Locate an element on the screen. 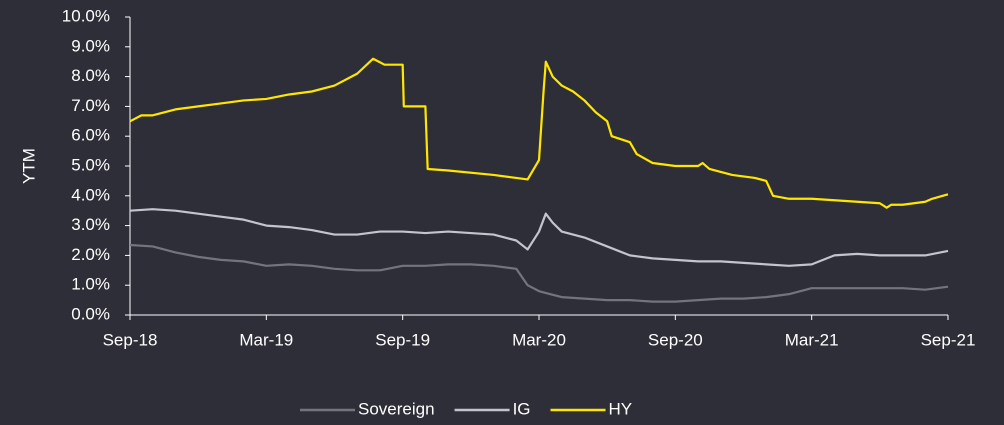 Image resolution: width=1004 pixels, height=425 pixels. y-tick-label: 4.0% is located at coordinates (90, 194).